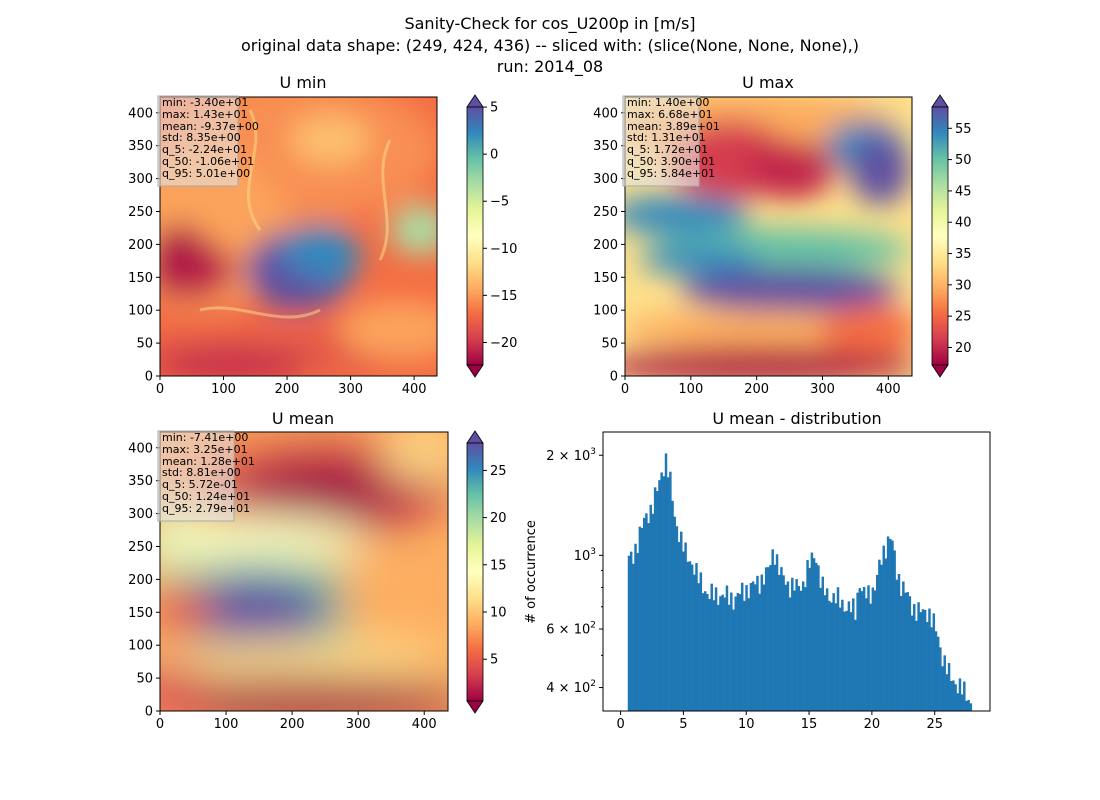  Describe the element at coordinates (208, 461) in the screenshot. I see `stat-line: mean: 1.28e+01` at that location.